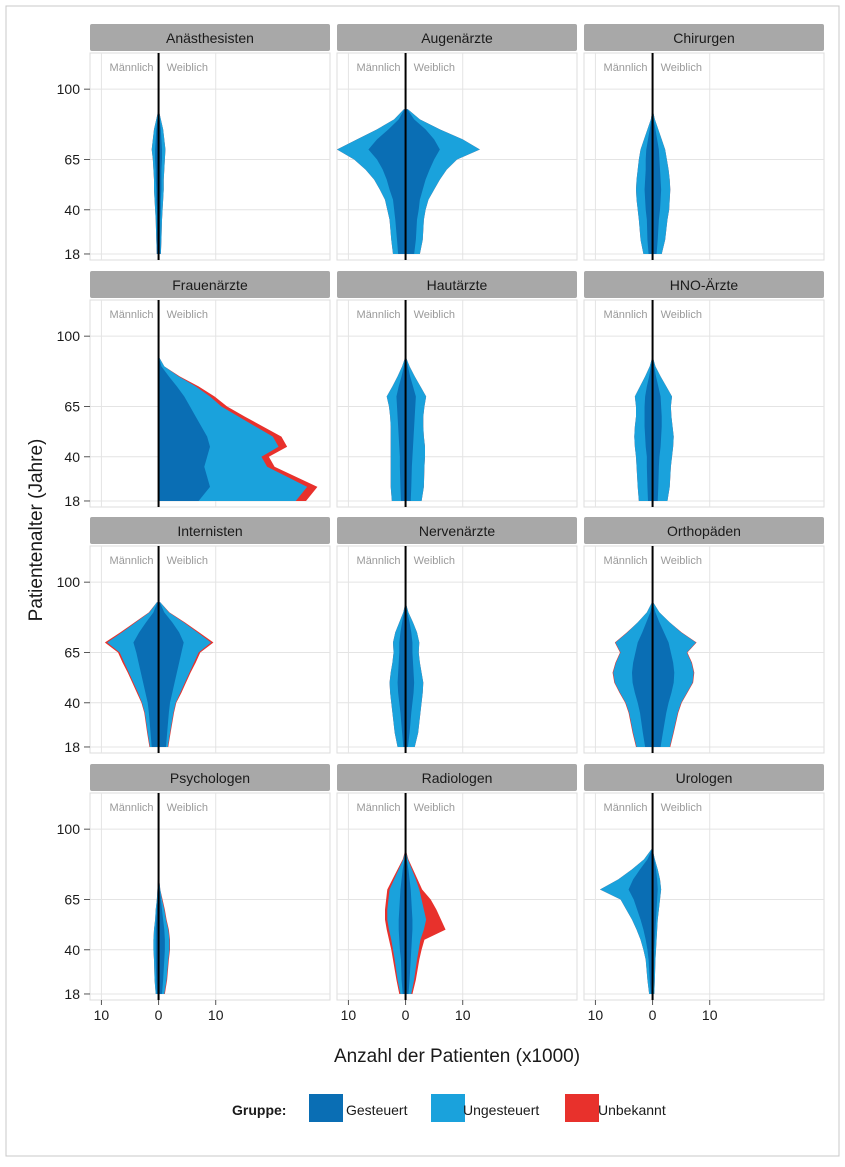 This screenshot has width=845, height=1167. Describe the element at coordinates (379, 68) in the screenshot. I see `panel-2-label-maennlich: Männlich` at that location.